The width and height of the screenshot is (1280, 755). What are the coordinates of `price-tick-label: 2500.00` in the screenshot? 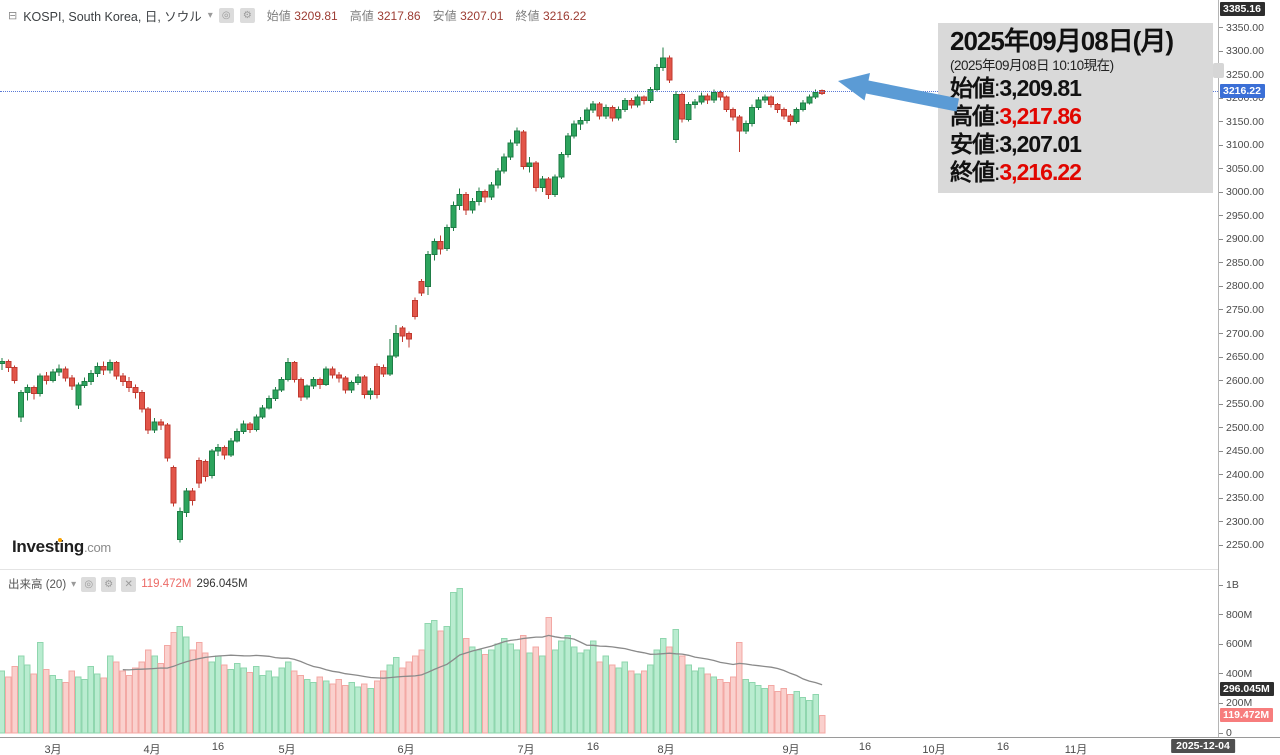 It's located at (1241, 428).